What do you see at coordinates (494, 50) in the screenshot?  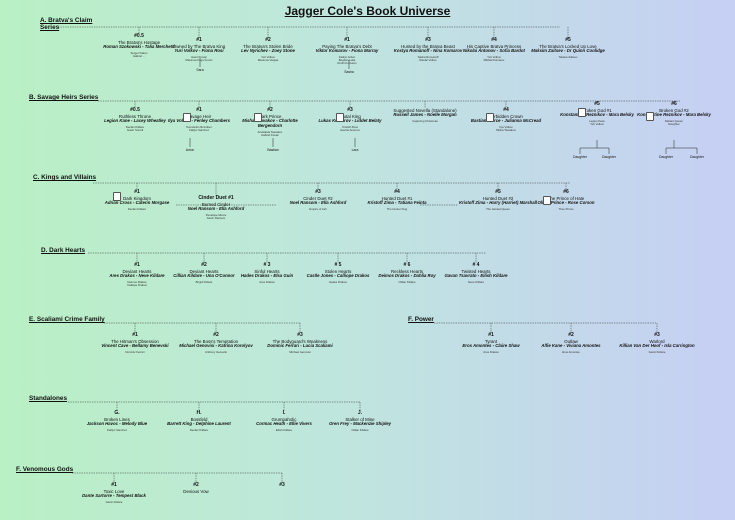 I see `book-couple: Nikolai Antonov - Sofia Bardot` at bounding box center [494, 50].